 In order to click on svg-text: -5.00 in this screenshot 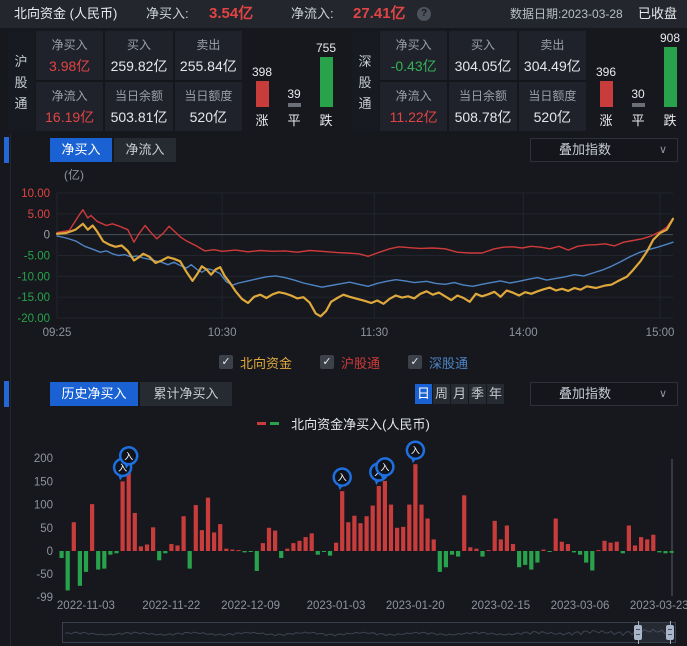, I will do `click(37, 257)`.